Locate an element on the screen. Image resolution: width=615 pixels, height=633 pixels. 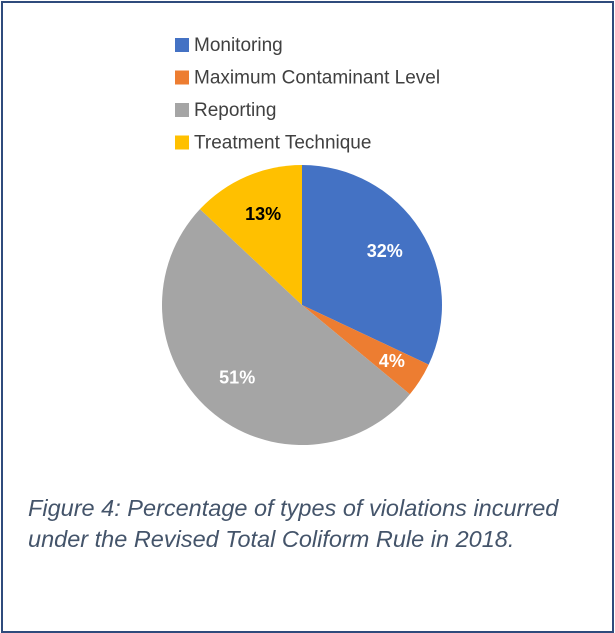
legend-label: Reporting is located at coordinates (235, 110).